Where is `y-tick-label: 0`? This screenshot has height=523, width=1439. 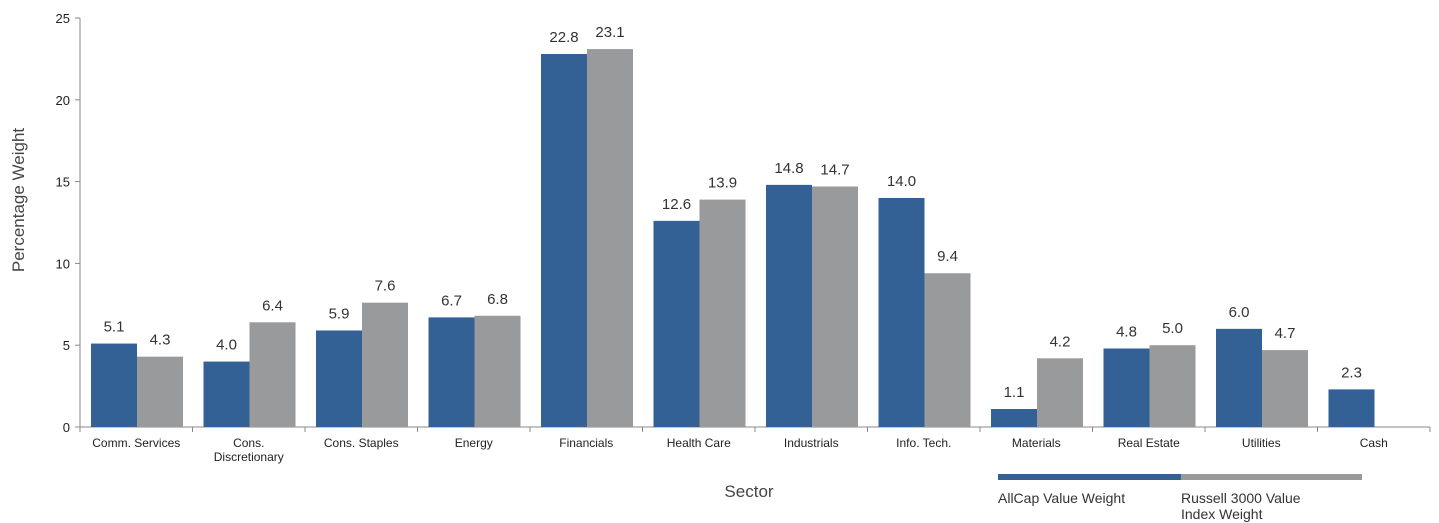
y-tick-label: 0 is located at coordinates (66, 427).